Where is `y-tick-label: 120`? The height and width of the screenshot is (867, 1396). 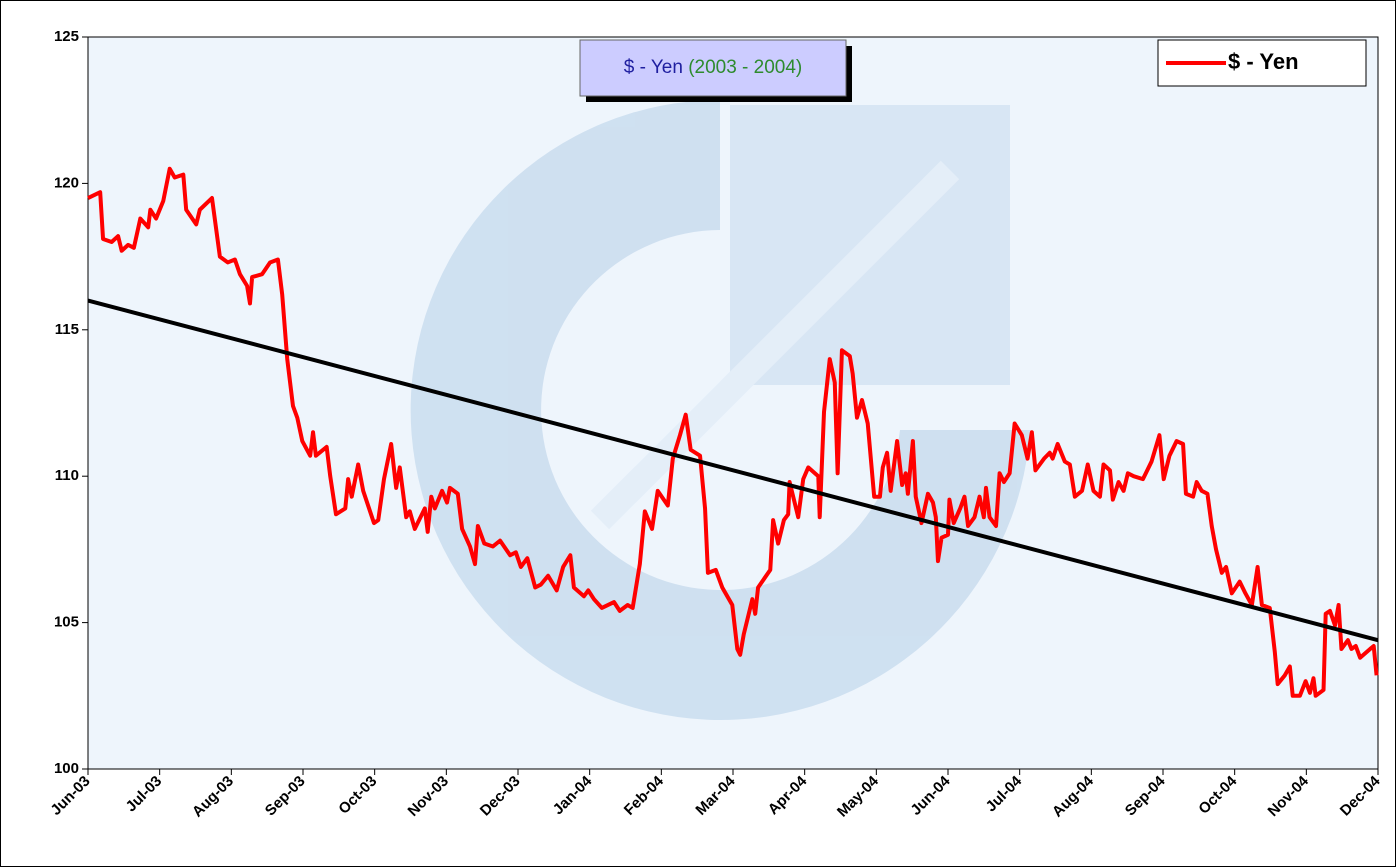
y-tick-label: 120 is located at coordinates (66, 182).